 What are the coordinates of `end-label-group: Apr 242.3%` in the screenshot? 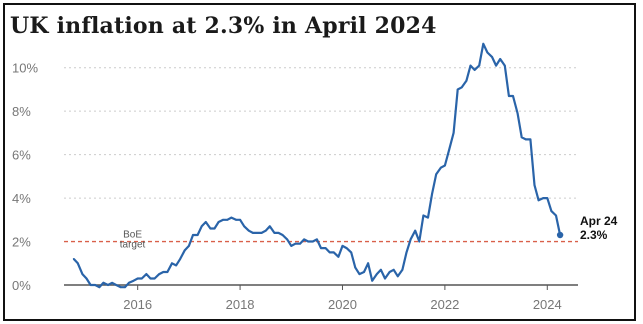 It's located at (599, 228).